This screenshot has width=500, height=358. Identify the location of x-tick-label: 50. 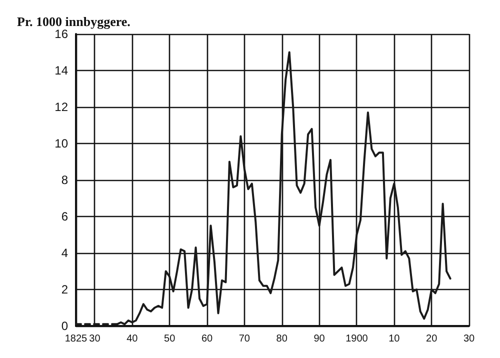
(170, 339).